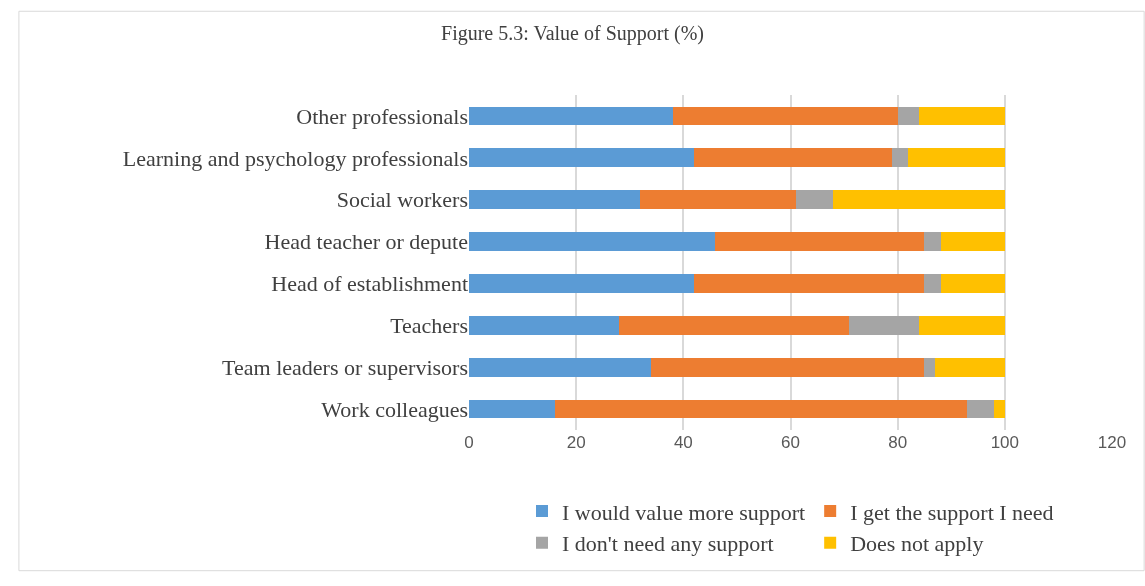 The height and width of the screenshot is (586, 1145). Describe the element at coordinates (898, 442) in the screenshot. I see `x-tick-label: 80` at that location.